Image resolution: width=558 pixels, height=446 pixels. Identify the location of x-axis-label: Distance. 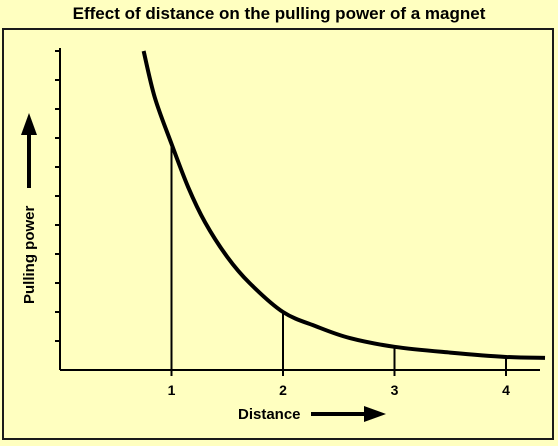
(269, 414).